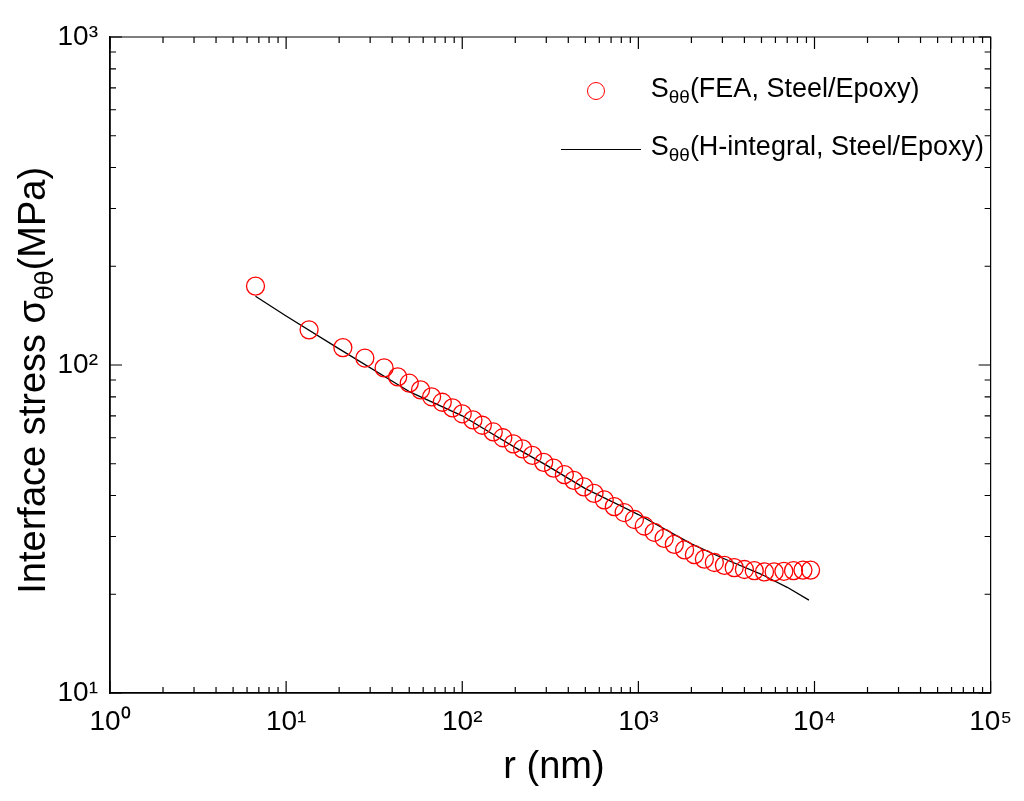 The height and width of the screenshot is (801, 1024). I want to click on y-tick-label: 10², so click(77, 363).